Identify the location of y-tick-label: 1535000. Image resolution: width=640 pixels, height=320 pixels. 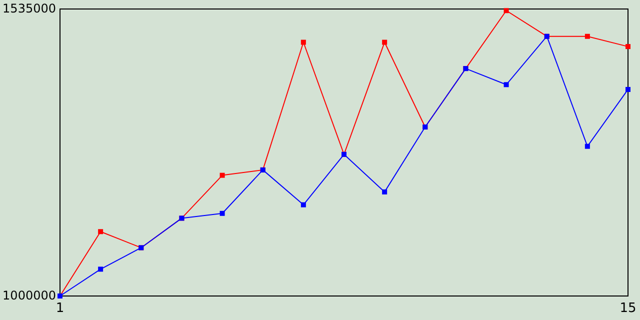
(29, 8).